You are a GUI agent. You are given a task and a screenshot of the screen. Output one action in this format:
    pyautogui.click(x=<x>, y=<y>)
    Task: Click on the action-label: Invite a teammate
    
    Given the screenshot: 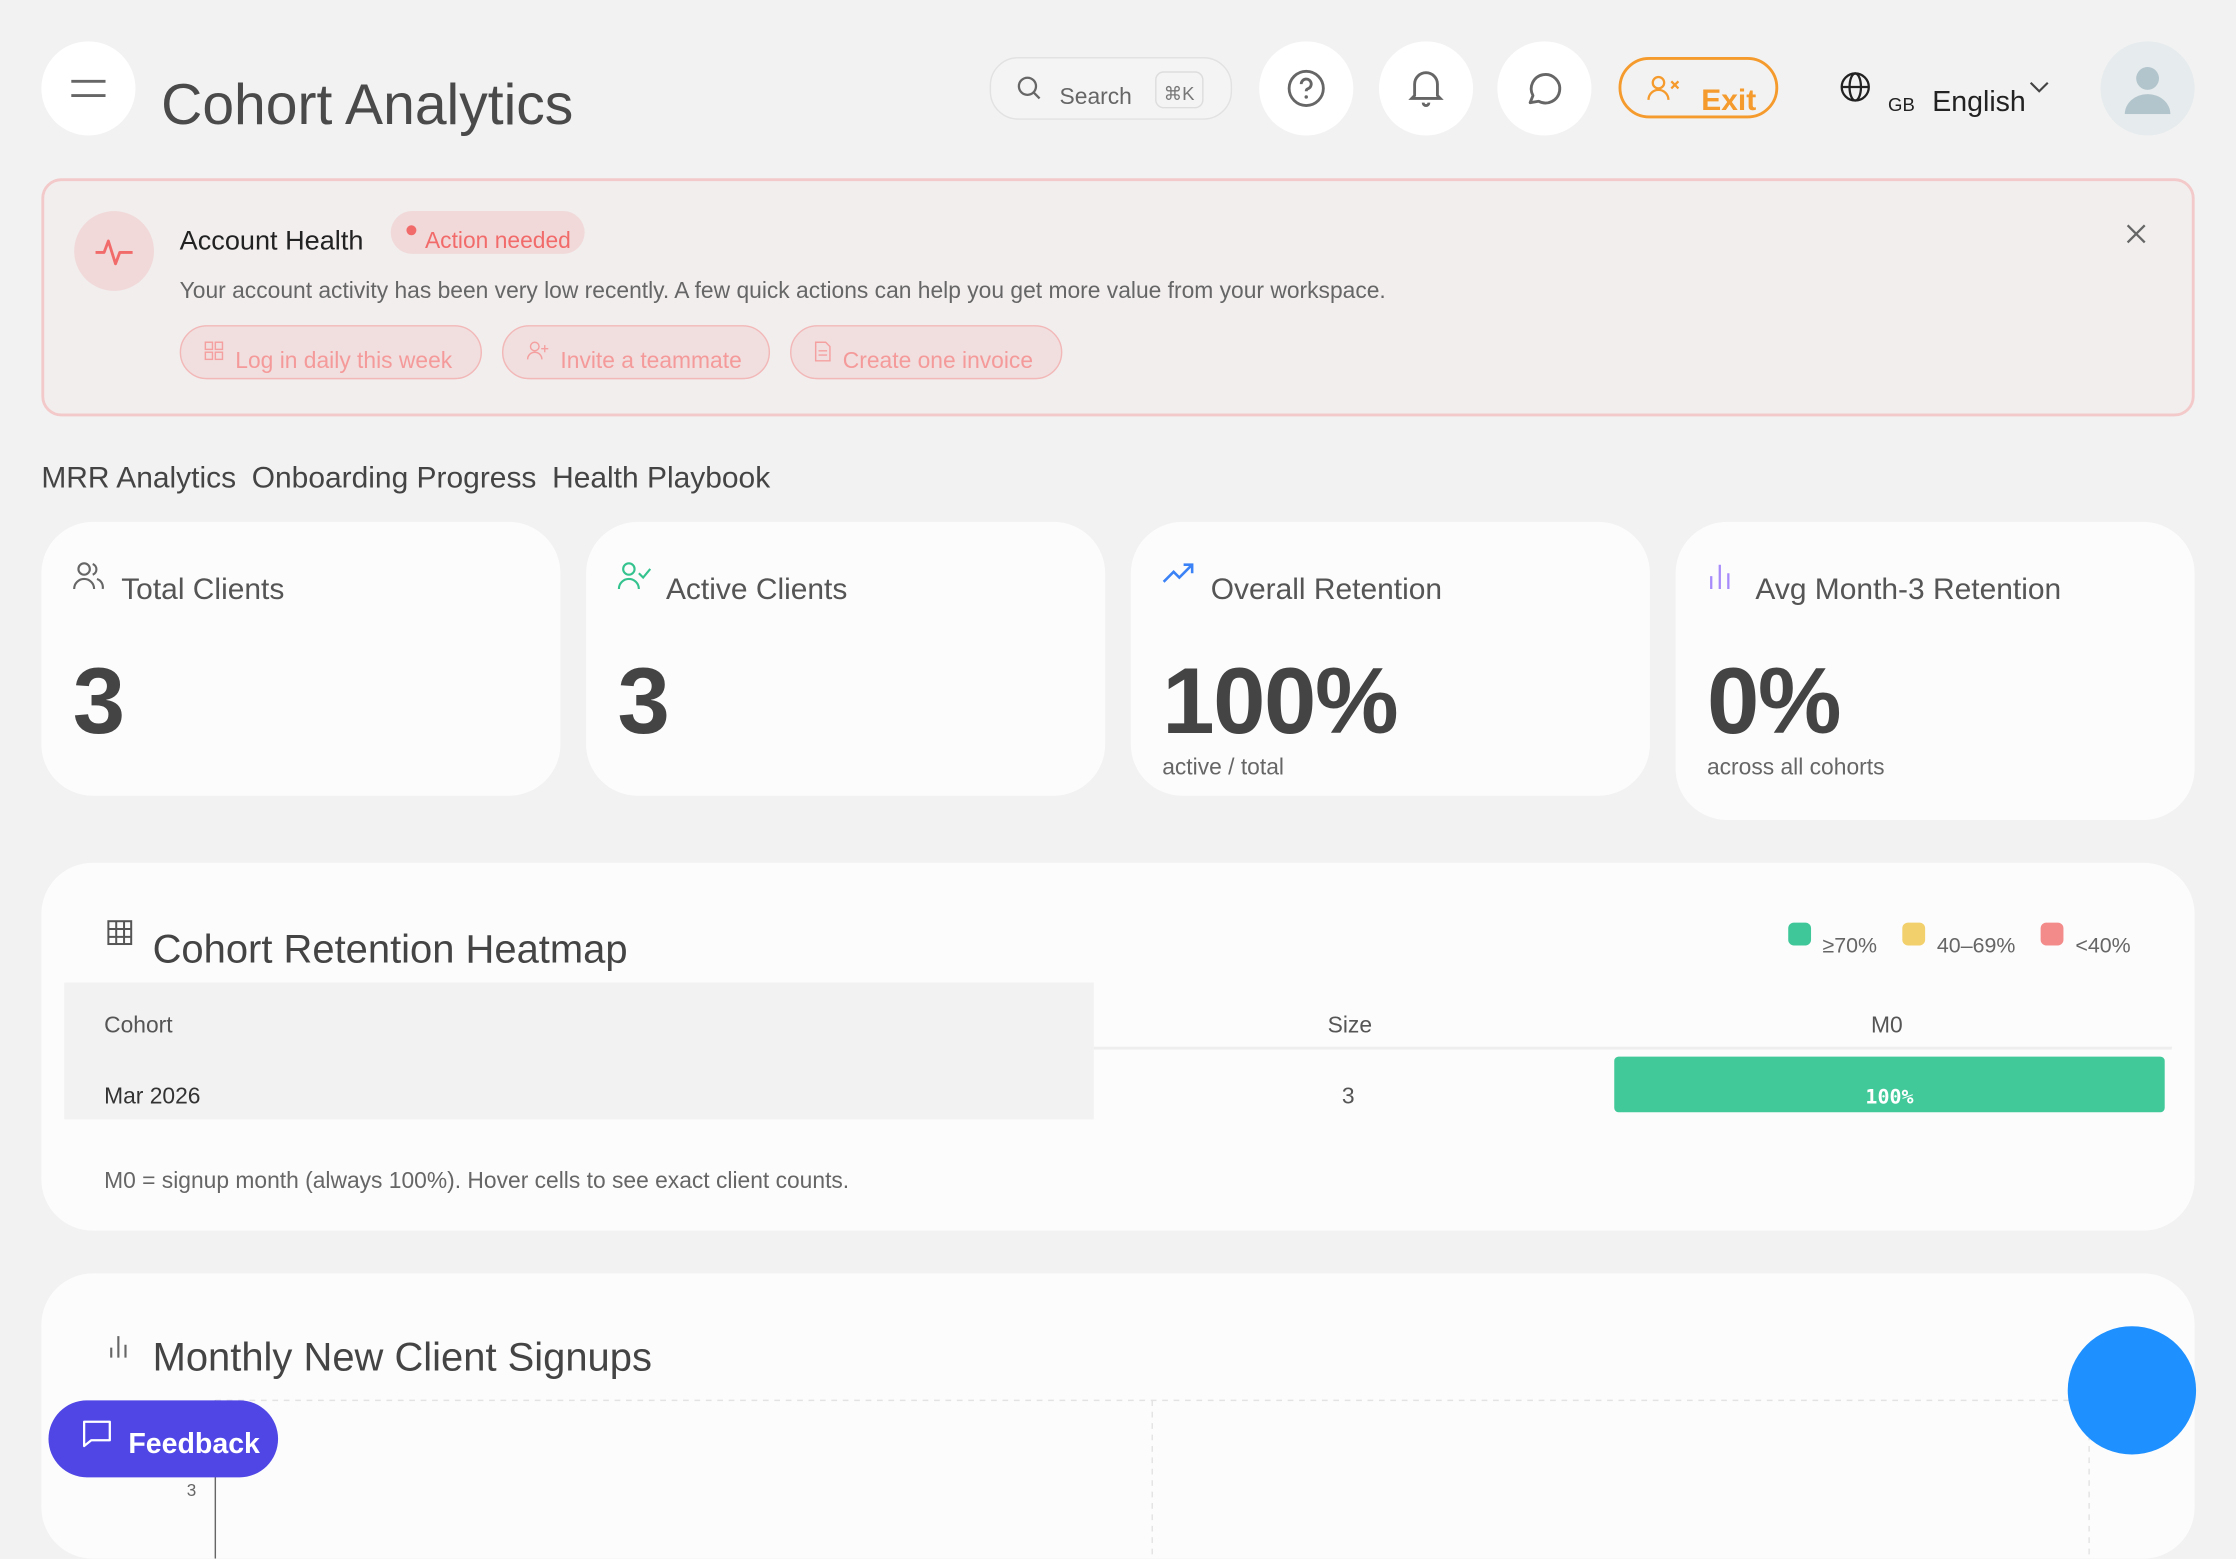 What is the action you would take?
    pyautogui.click(x=651, y=361)
    